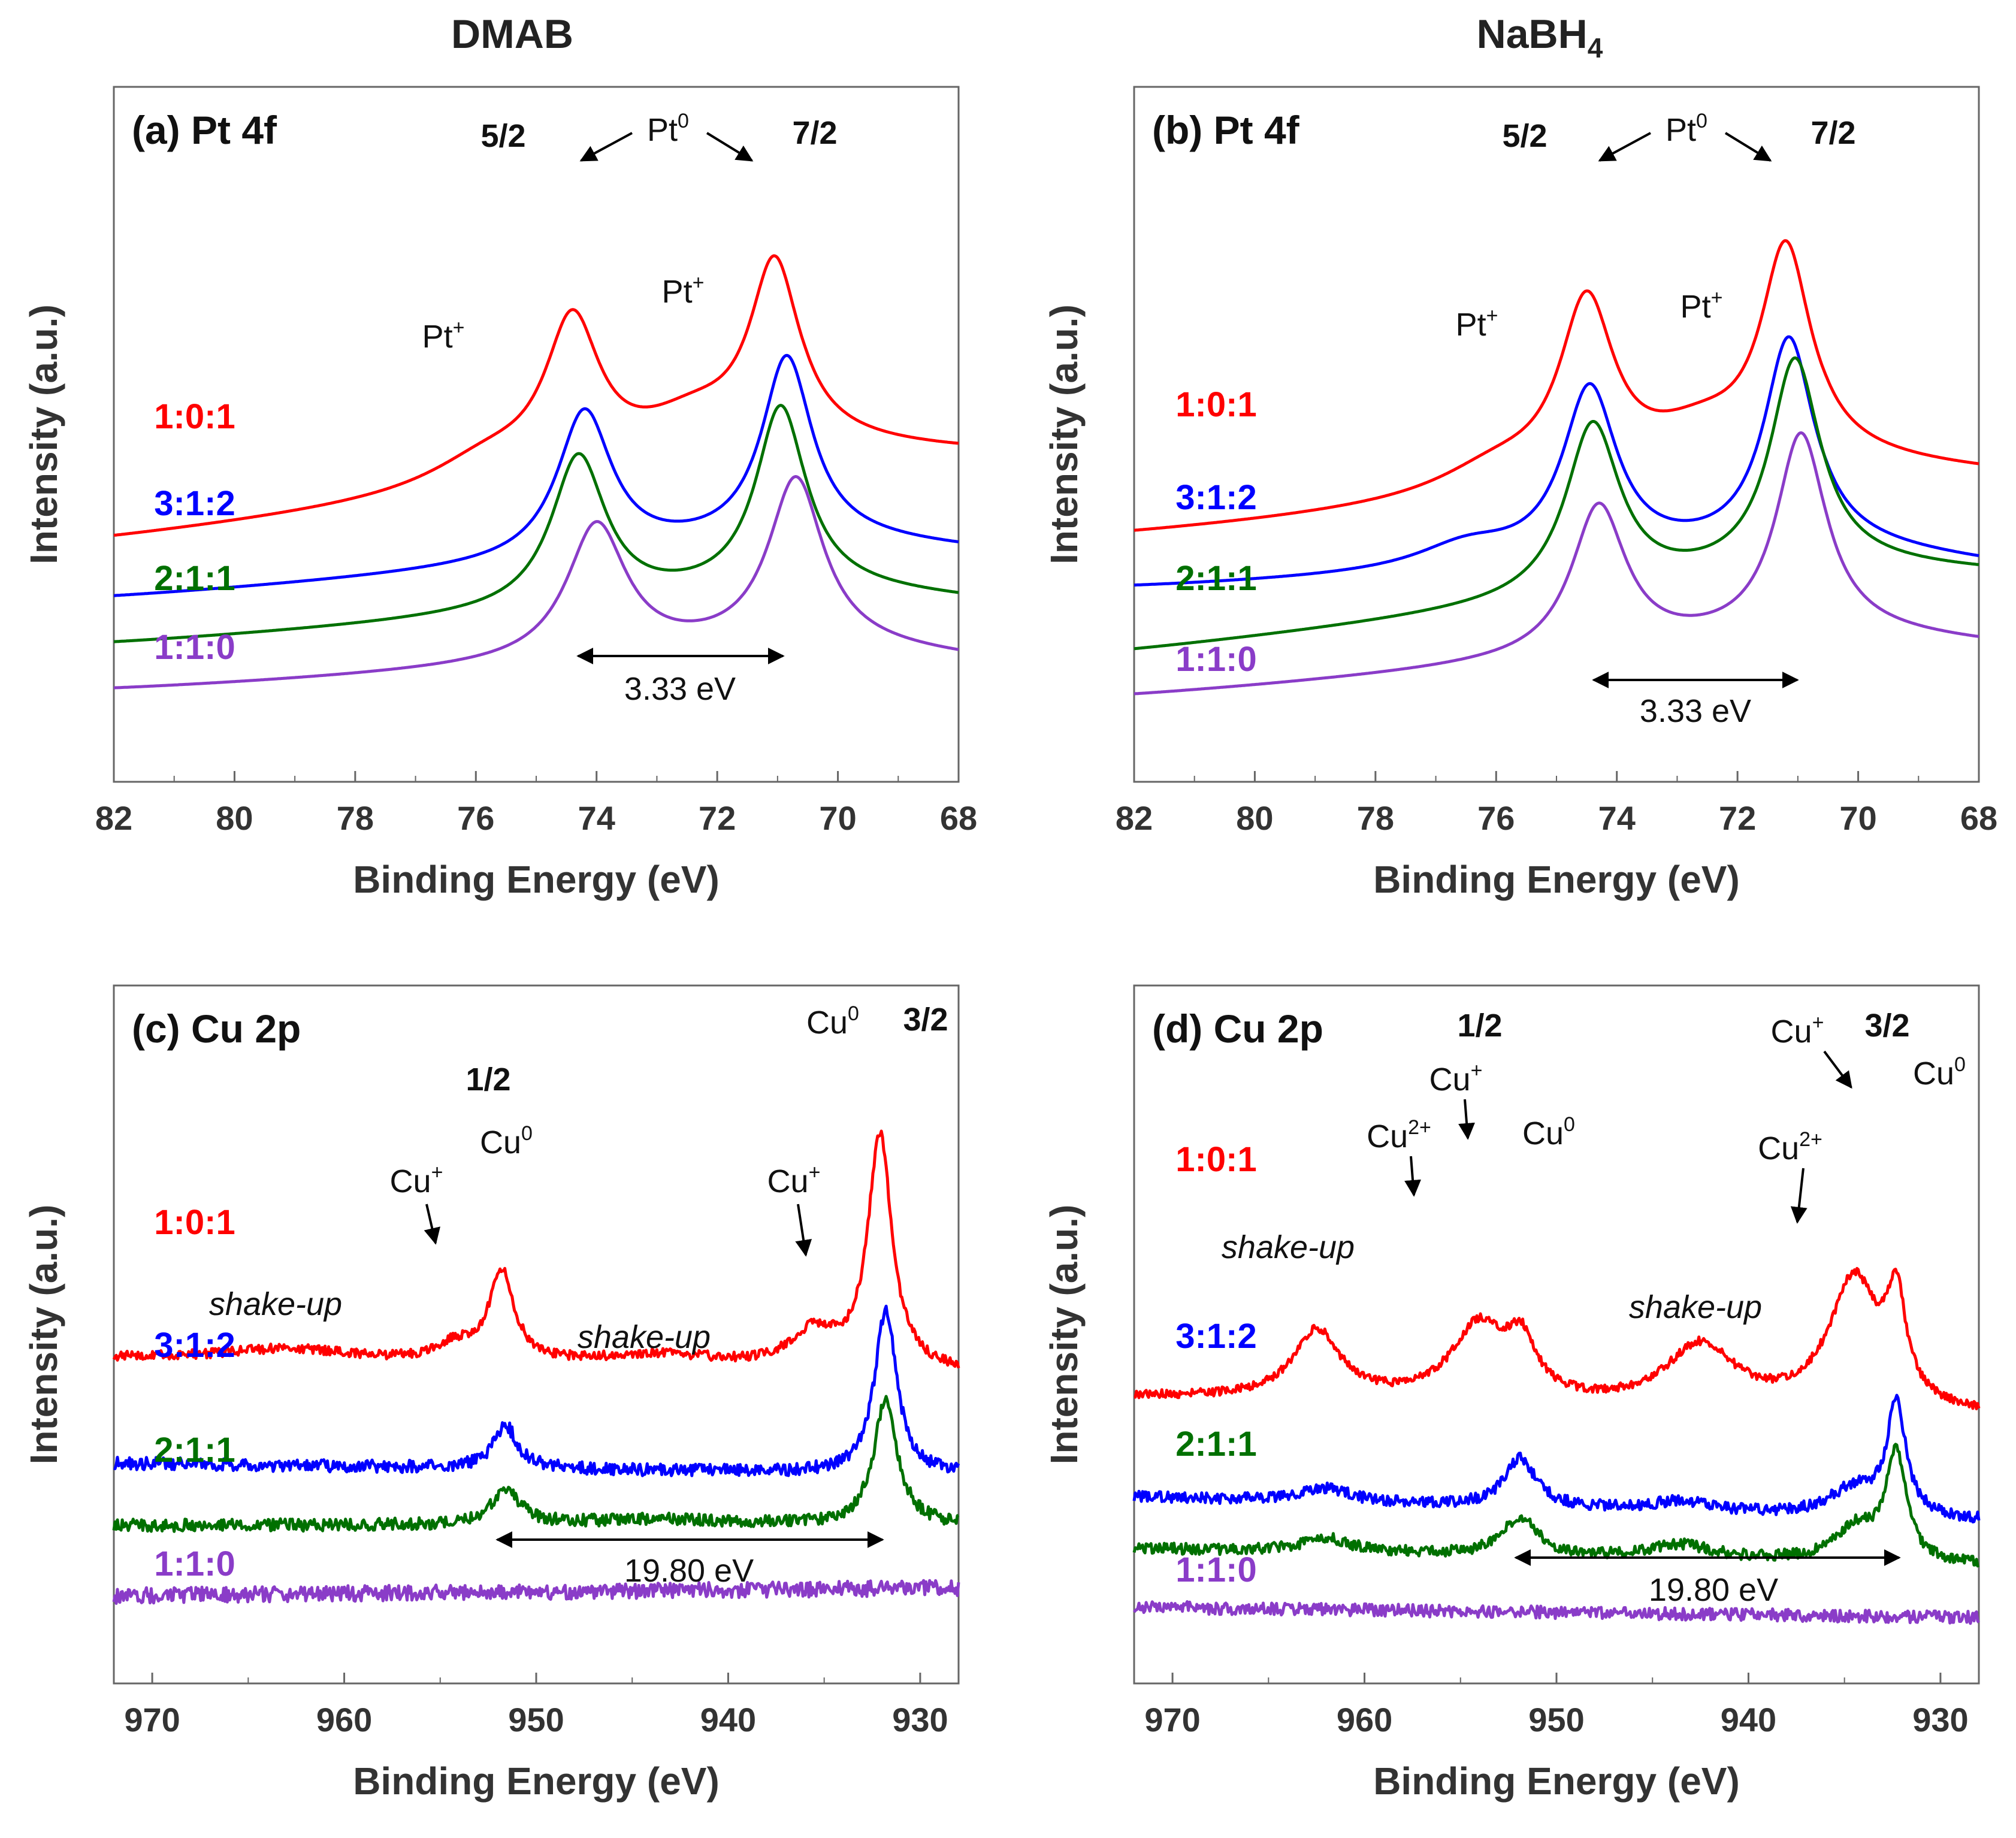 The image size is (2016, 1838). Describe the element at coordinates (1624, 147) in the screenshot. I see `b-pt0-arrow-left` at that location.